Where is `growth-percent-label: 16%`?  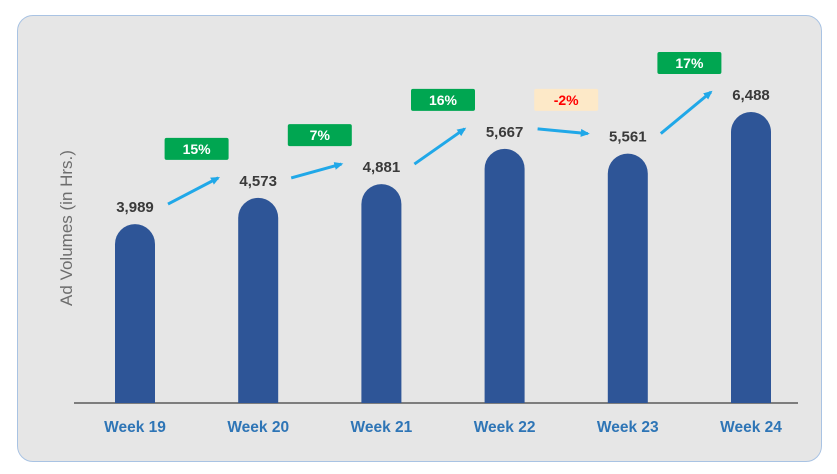
growth-percent-label: 16% is located at coordinates (443, 100).